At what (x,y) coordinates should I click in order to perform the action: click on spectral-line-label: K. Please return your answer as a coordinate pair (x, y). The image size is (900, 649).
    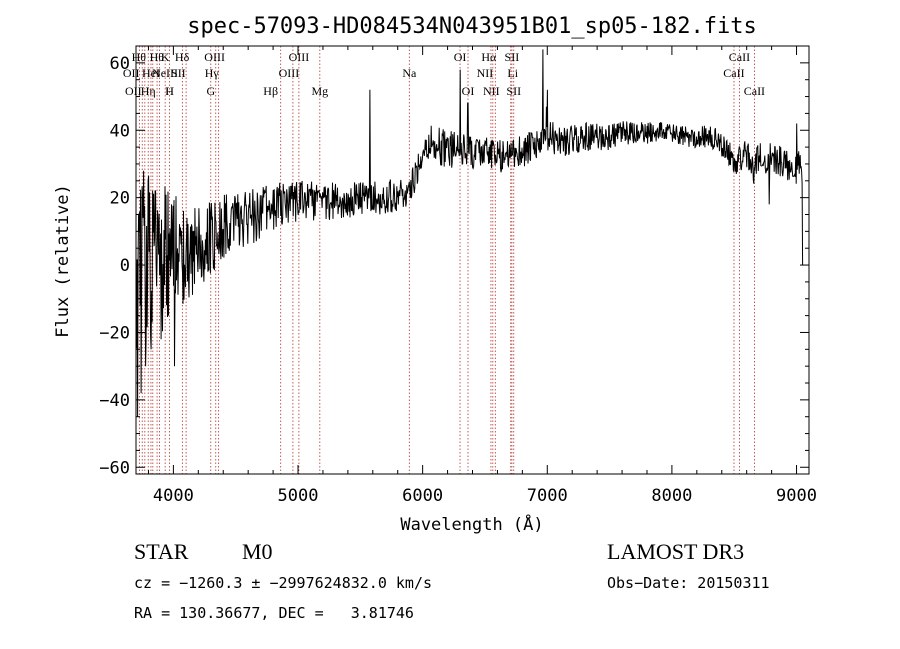
    Looking at the image, I should click on (165, 57).